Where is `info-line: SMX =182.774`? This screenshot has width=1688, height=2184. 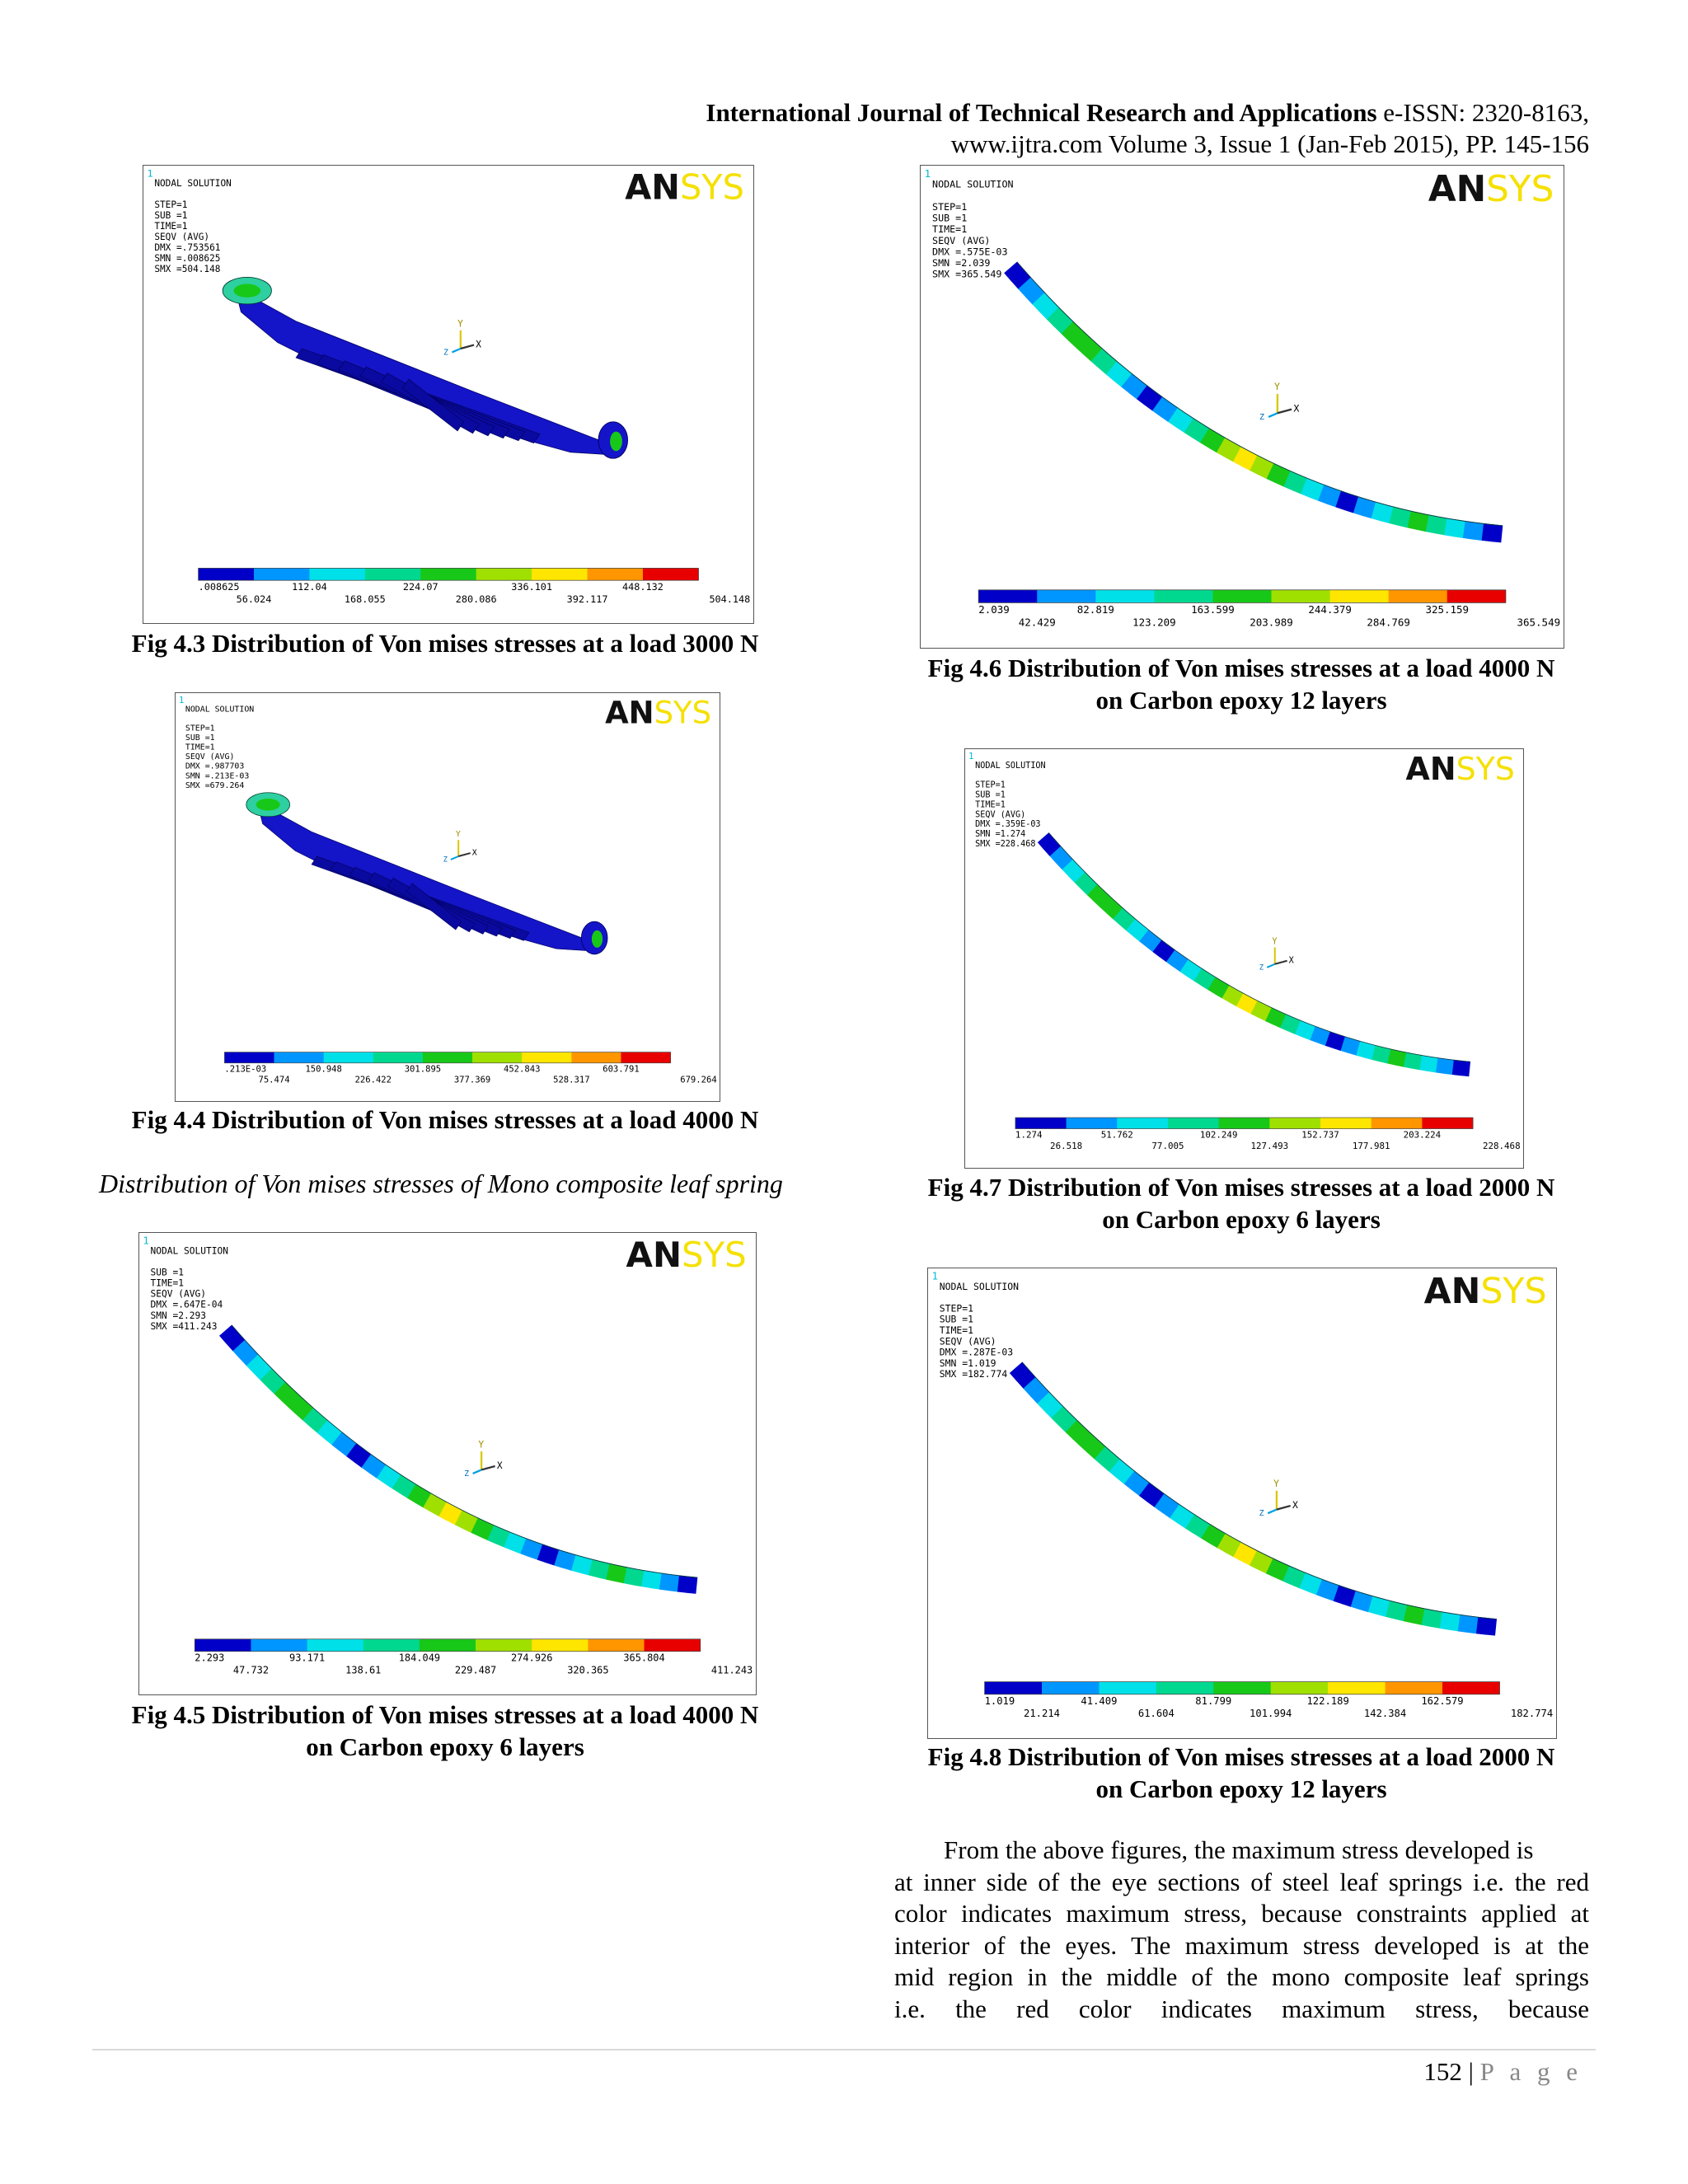 info-line: SMX =182.774 is located at coordinates (974, 1374).